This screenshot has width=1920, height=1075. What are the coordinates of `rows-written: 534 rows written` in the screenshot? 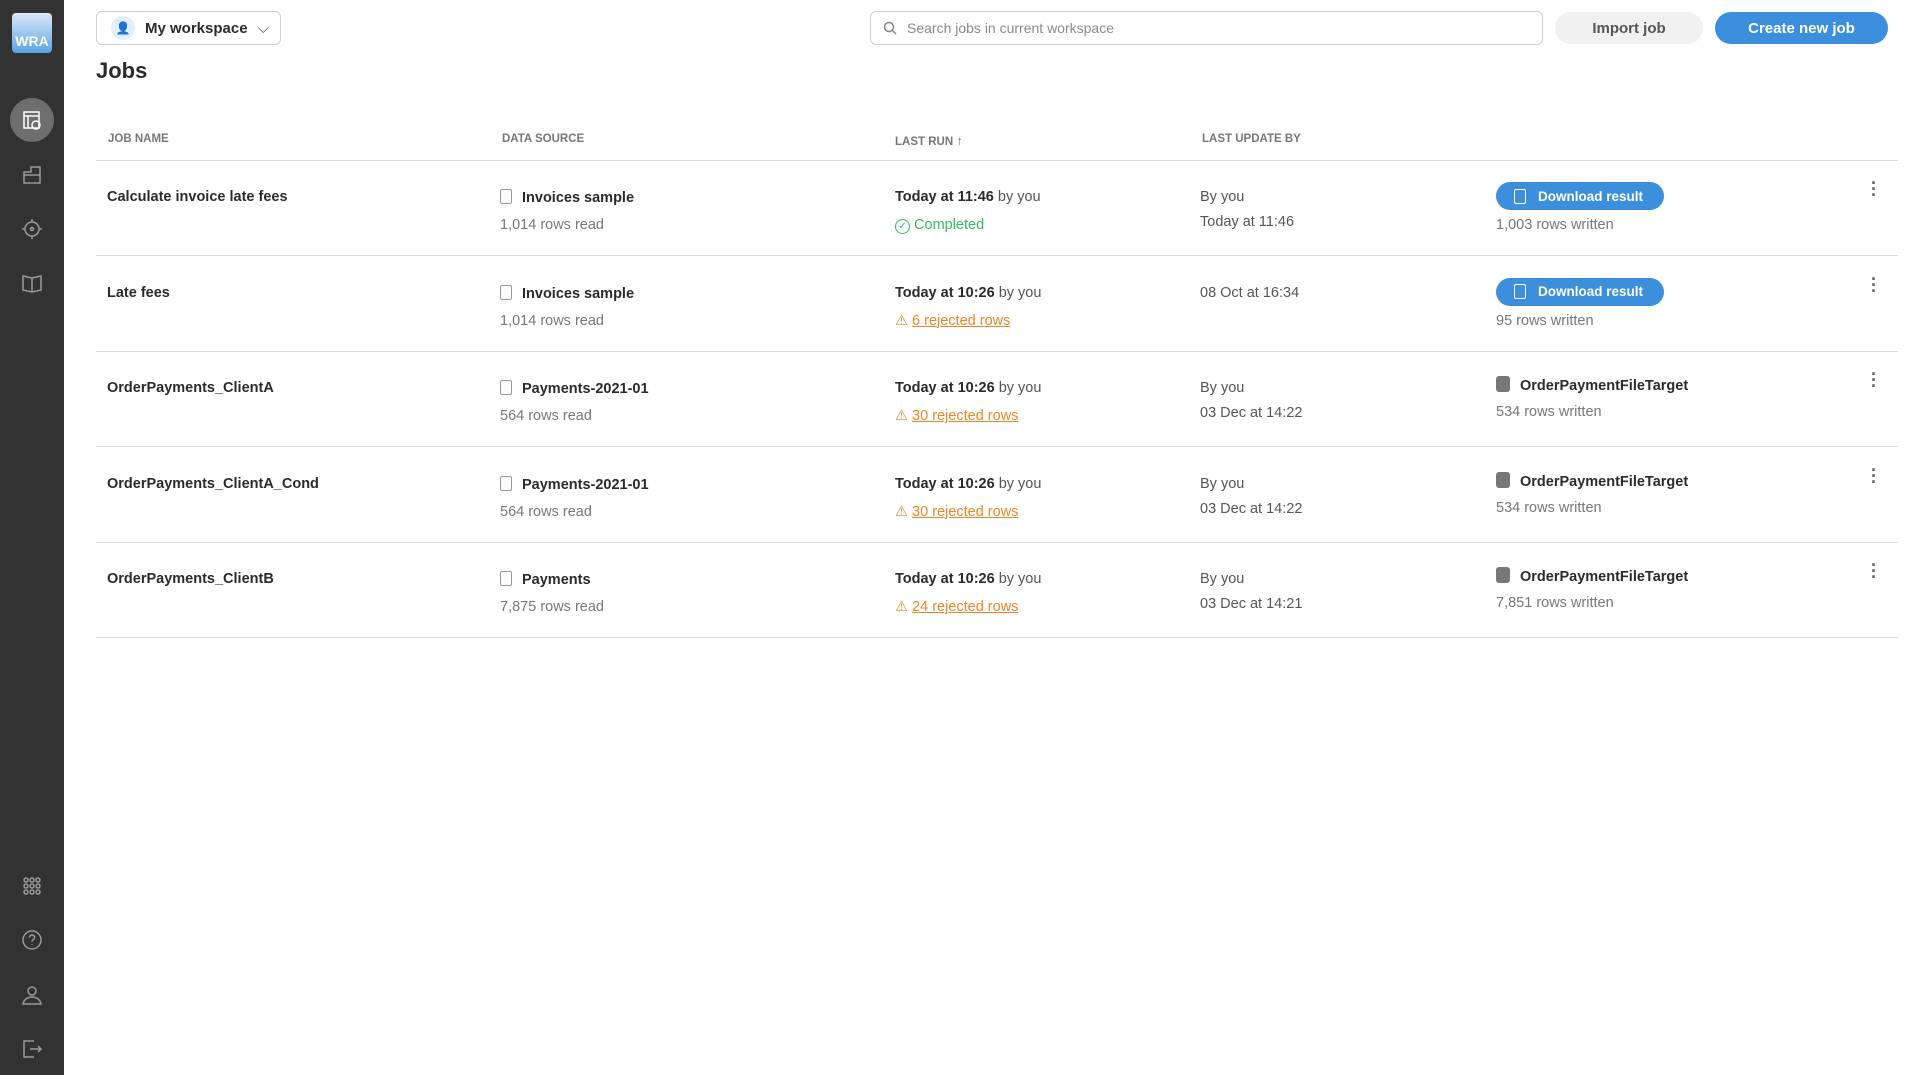 It's located at (1549, 412).